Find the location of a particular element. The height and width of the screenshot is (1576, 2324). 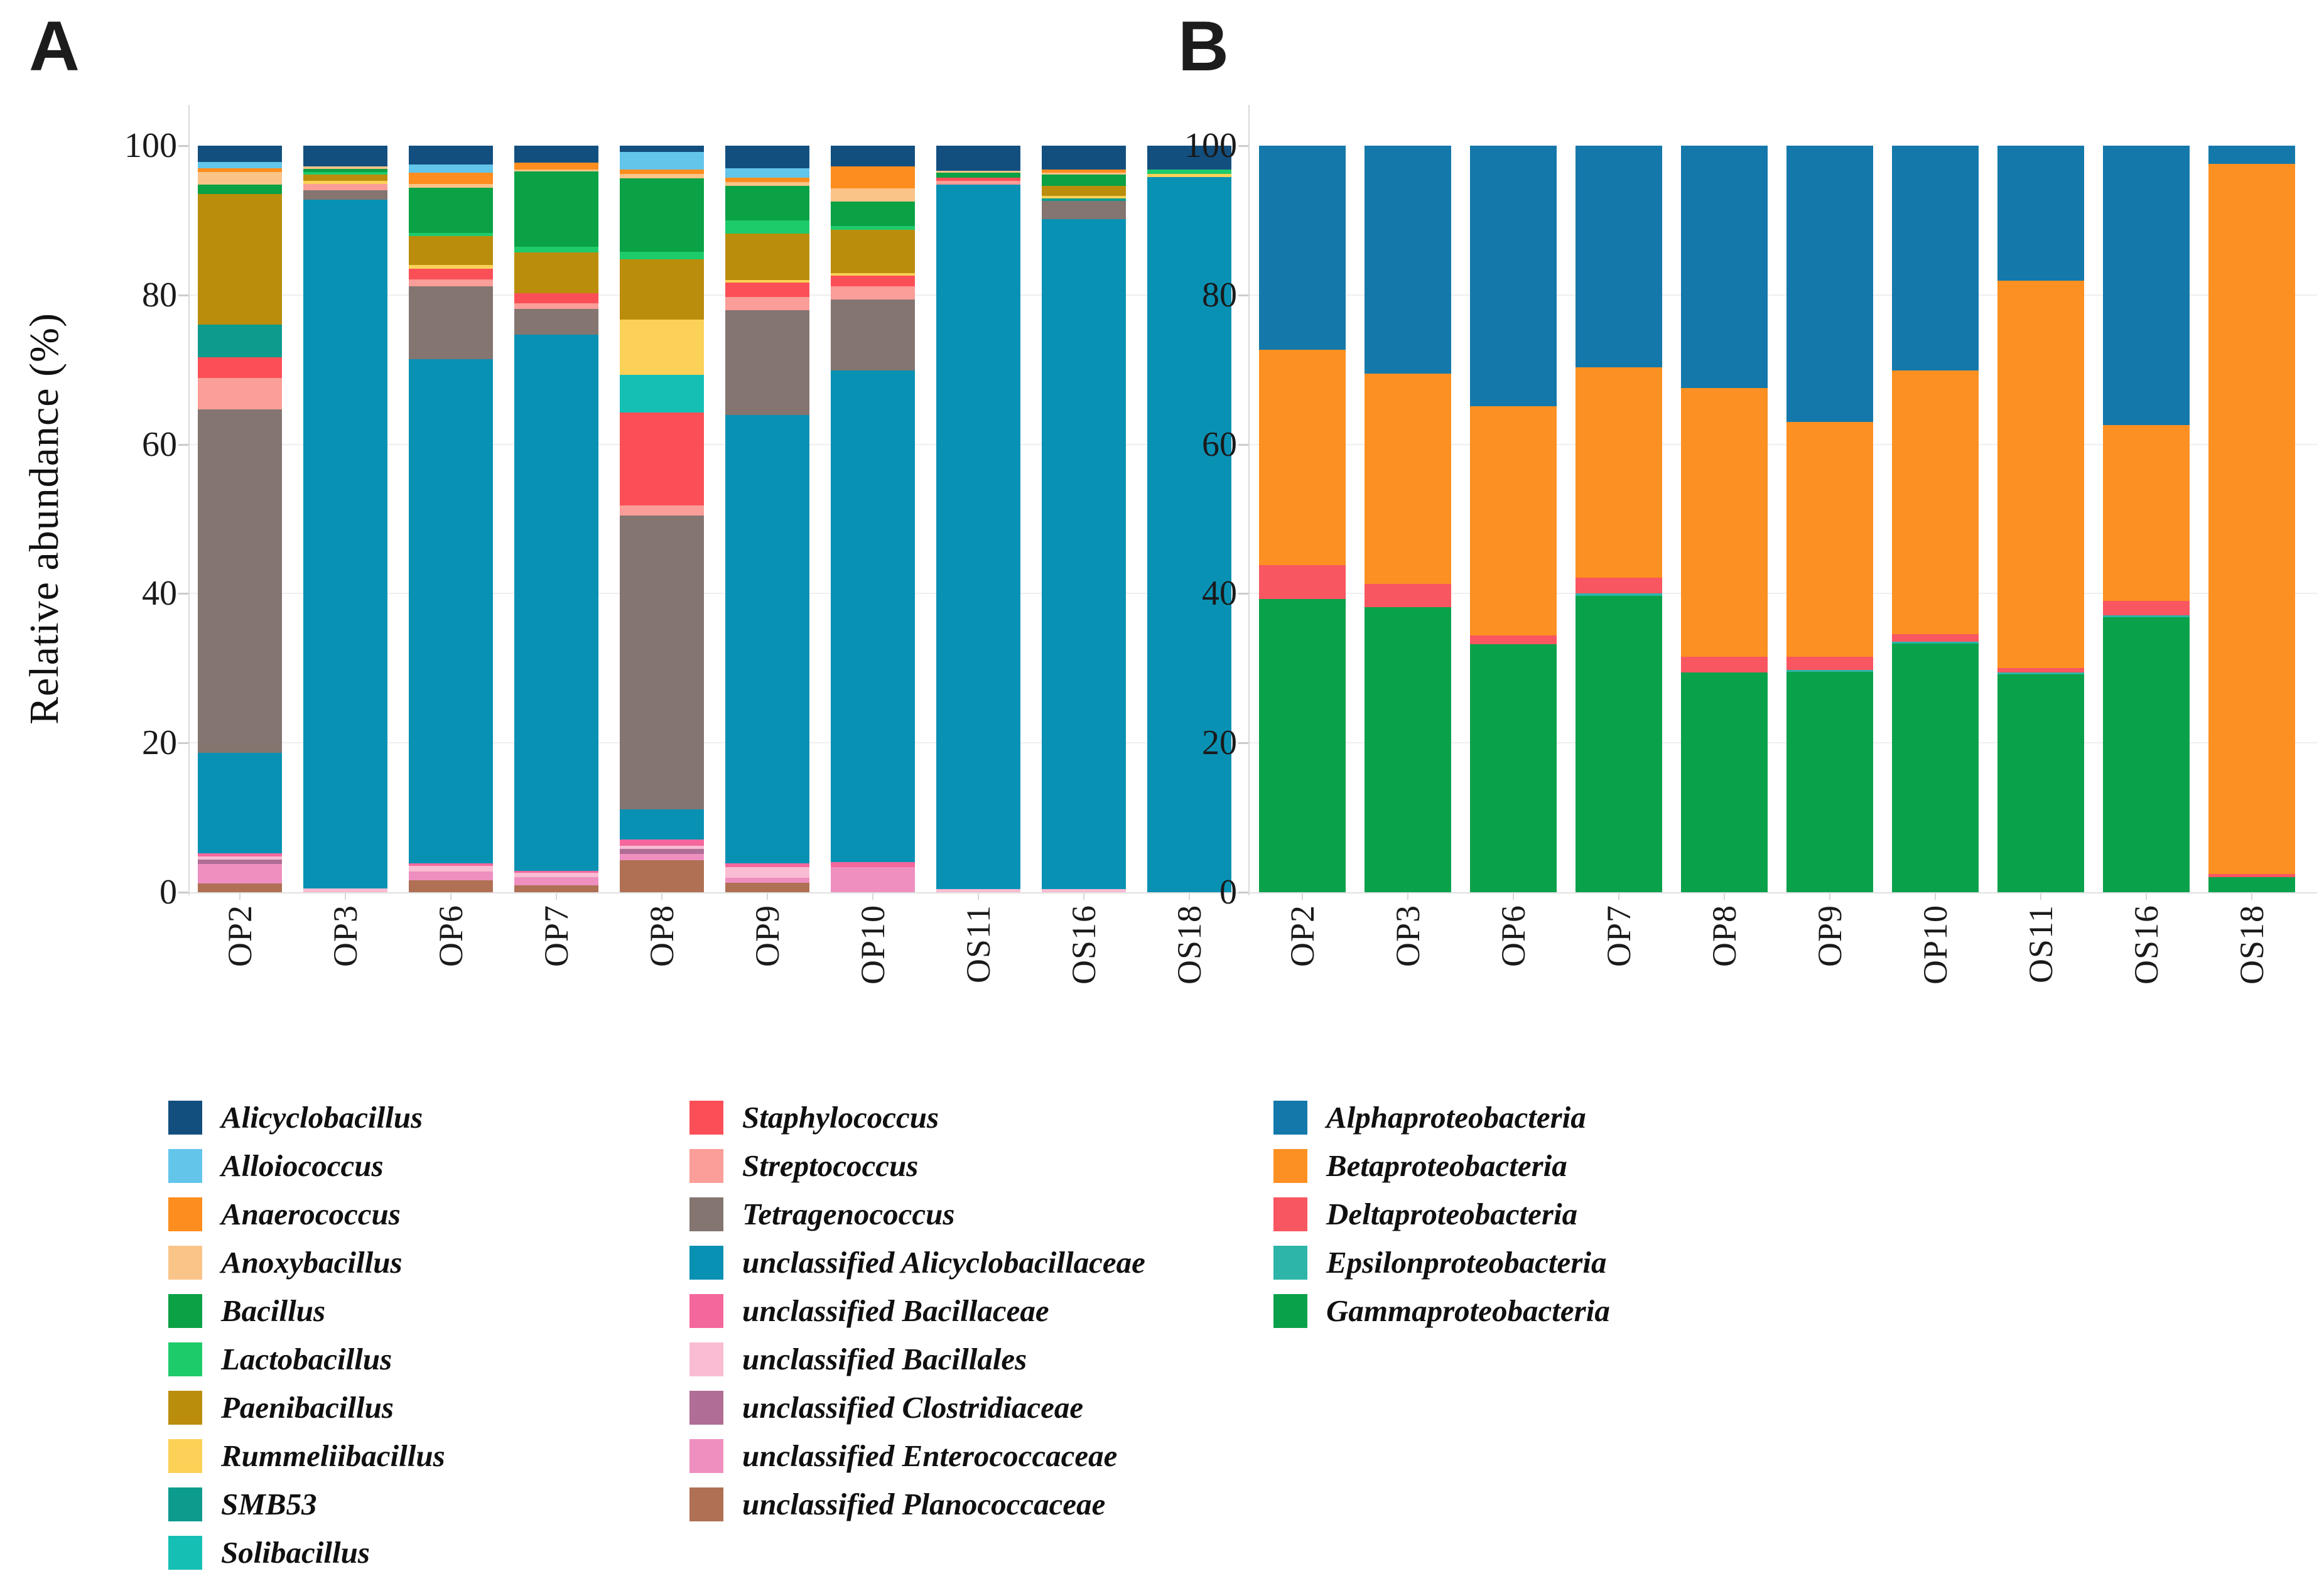

segment-OP9-Bacillus is located at coordinates (767, 203).